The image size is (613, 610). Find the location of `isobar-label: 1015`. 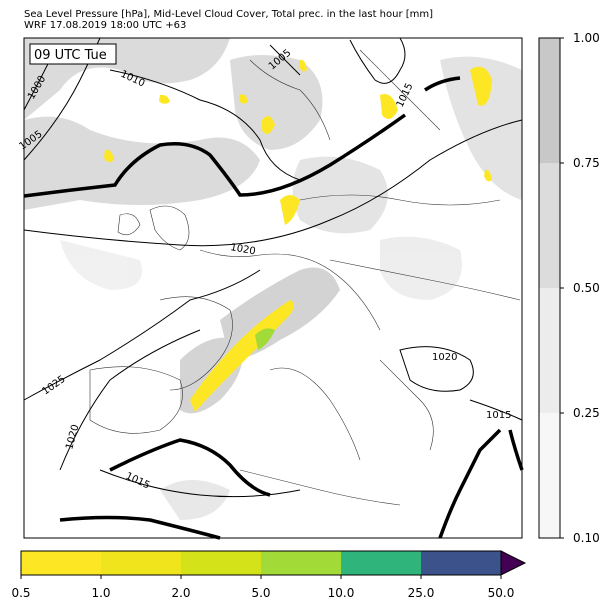

isobar-label: 1015 is located at coordinates (498, 415).